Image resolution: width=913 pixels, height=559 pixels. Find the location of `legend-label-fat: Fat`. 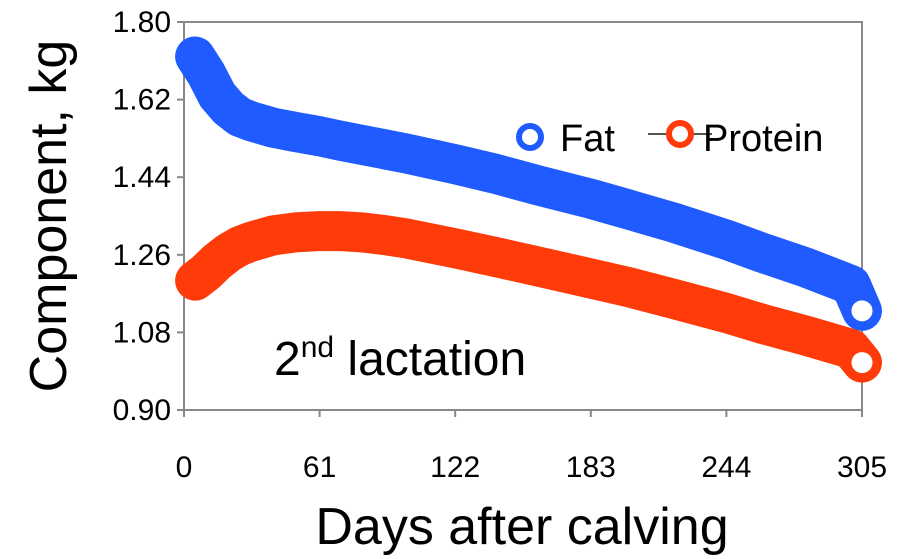

legend-label-fat: Fat is located at coordinates (587, 139).